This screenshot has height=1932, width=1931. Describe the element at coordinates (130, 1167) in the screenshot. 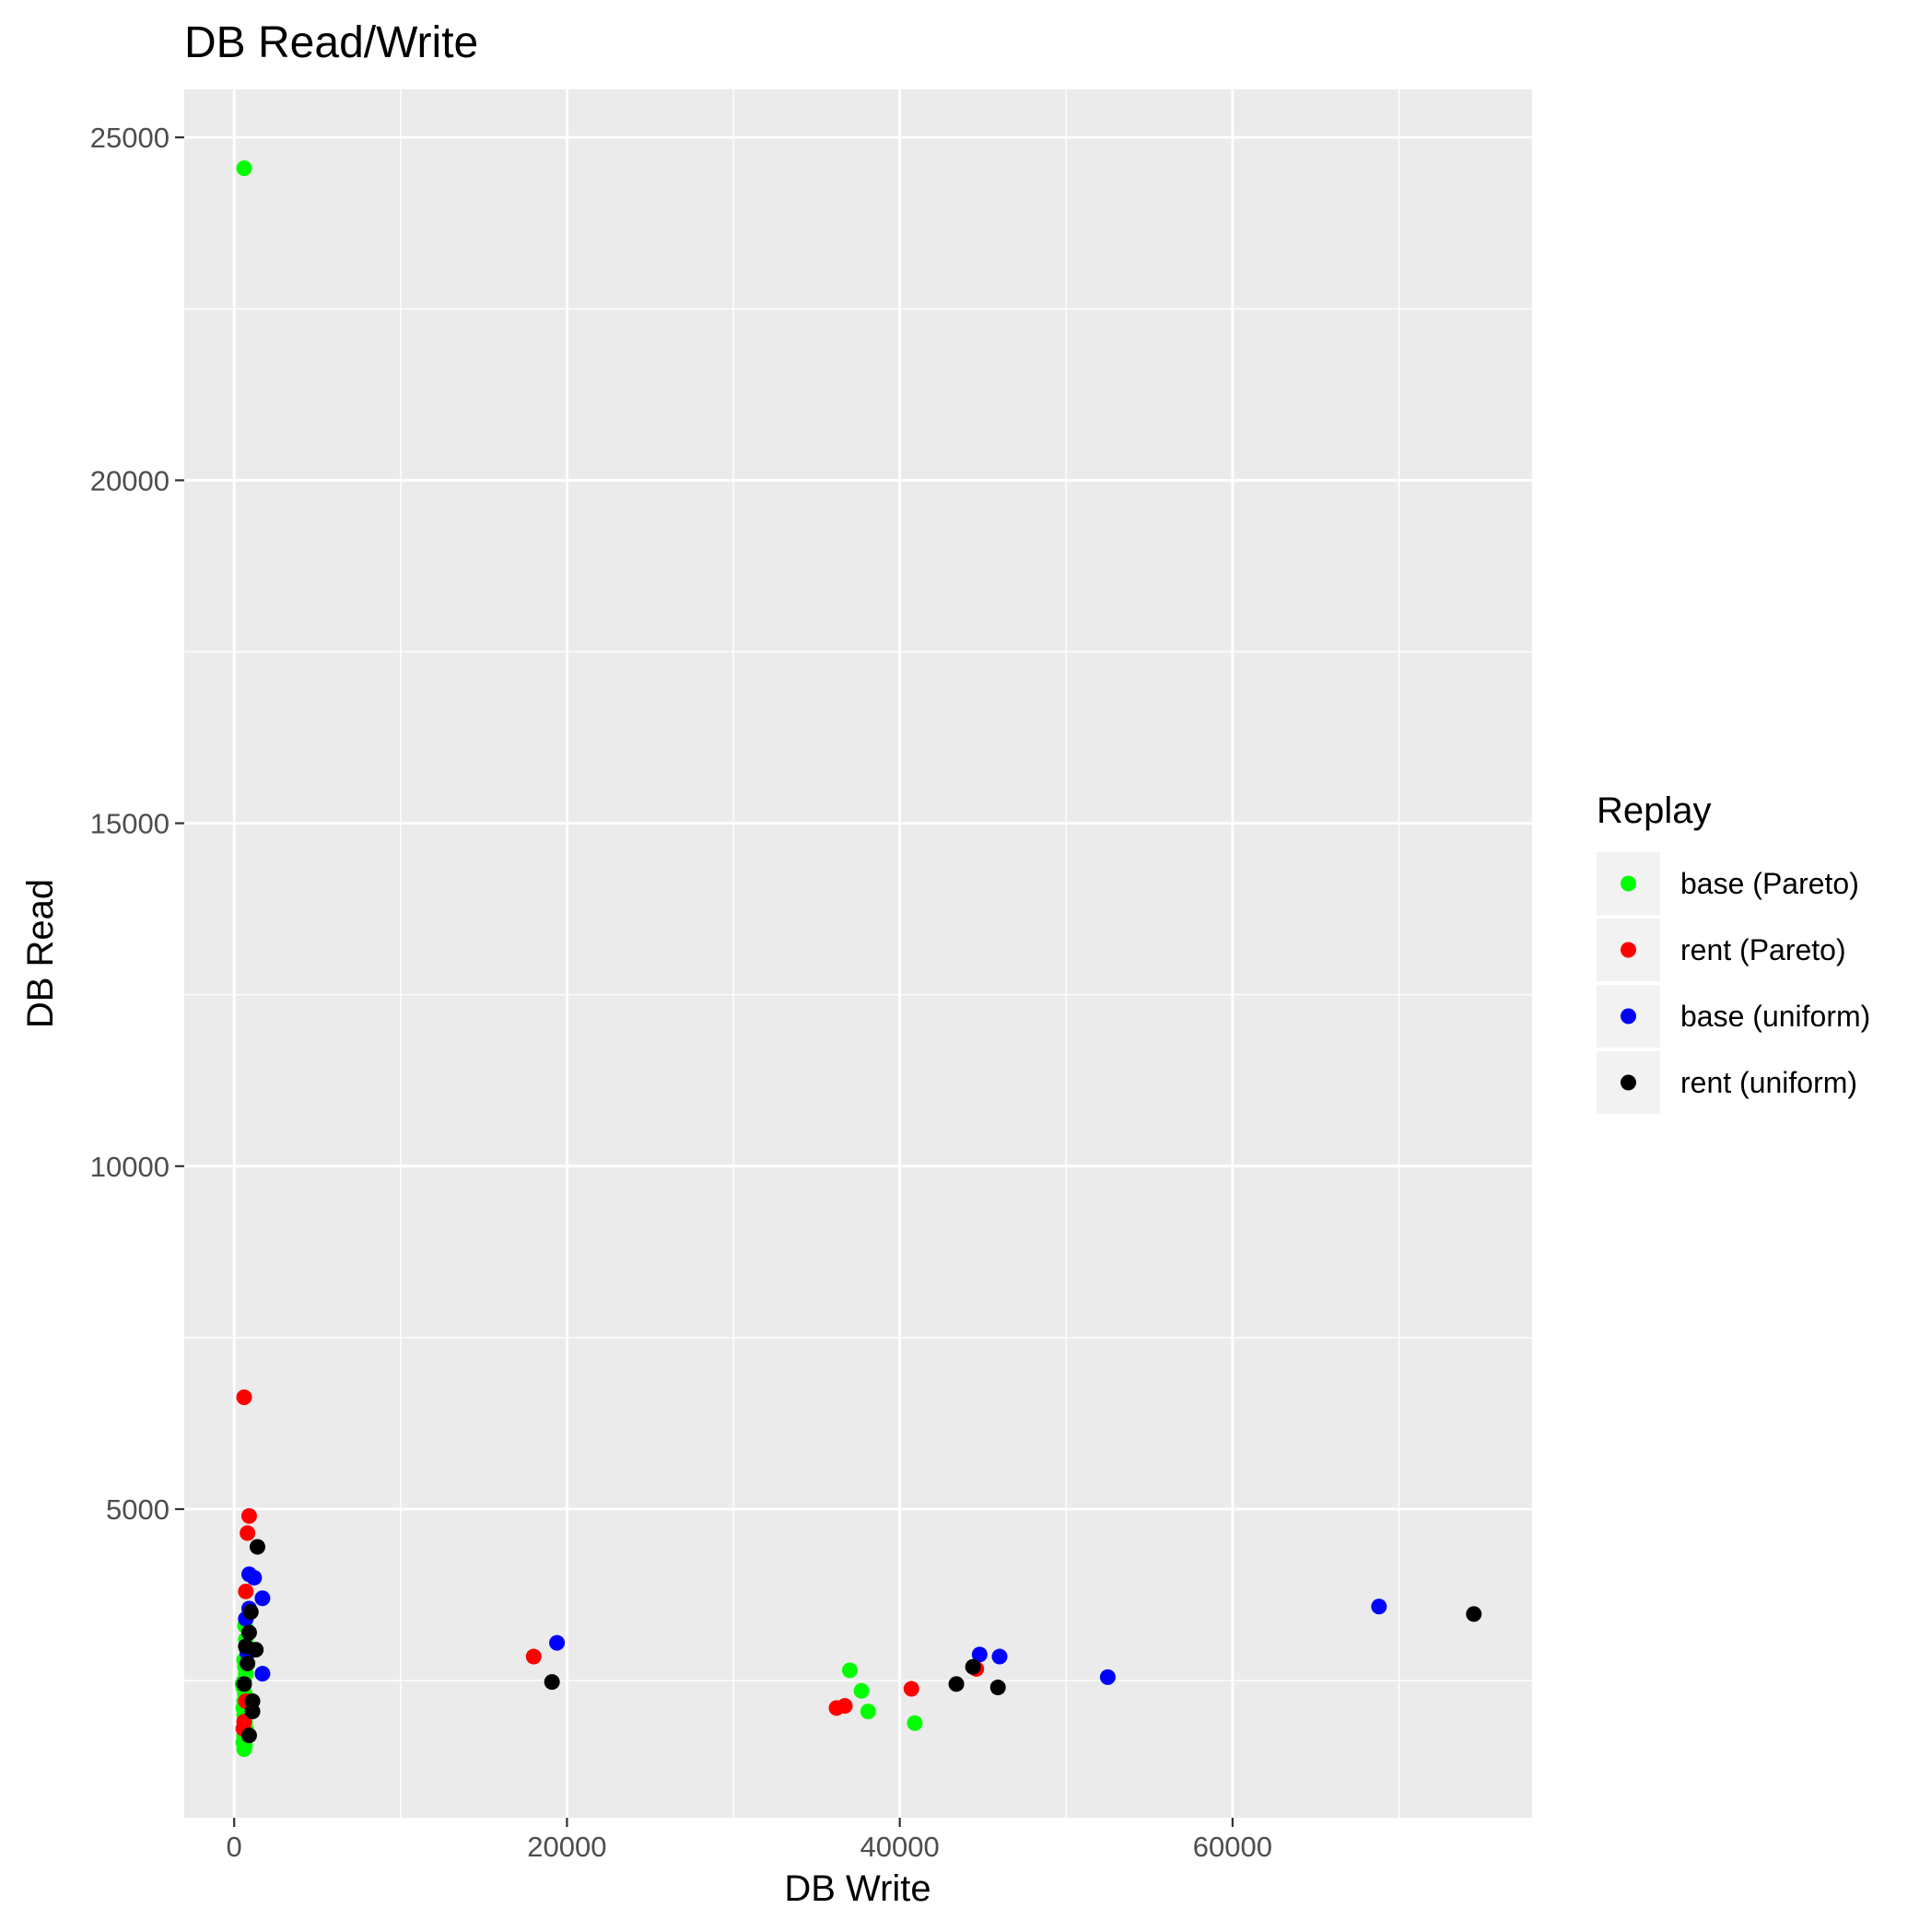

I see `y-tick-label: 10000` at that location.